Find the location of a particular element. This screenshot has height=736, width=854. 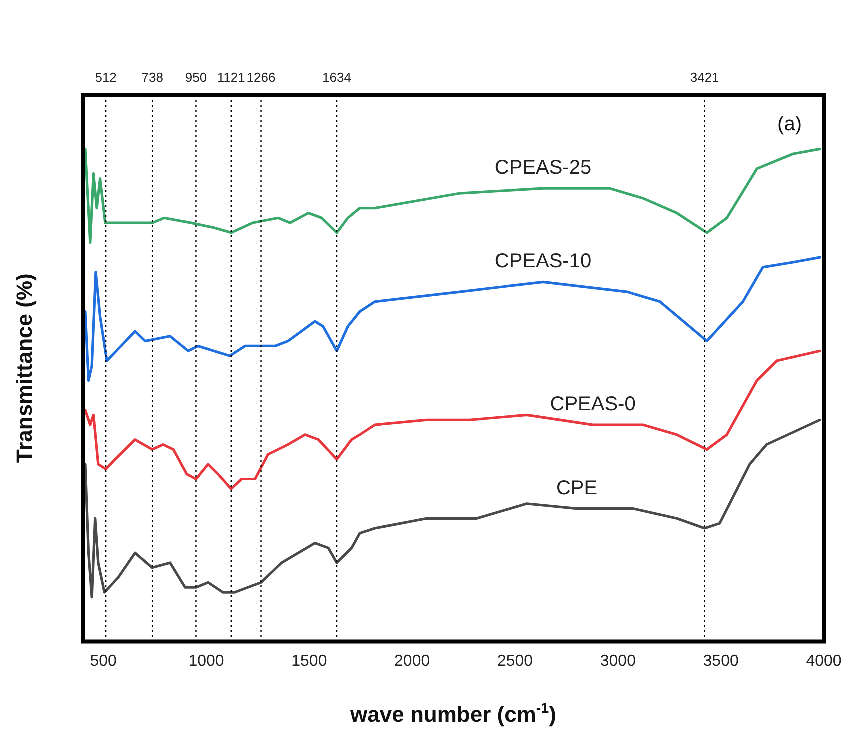

ref-line-label: 3421 is located at coordinates (705, 78).